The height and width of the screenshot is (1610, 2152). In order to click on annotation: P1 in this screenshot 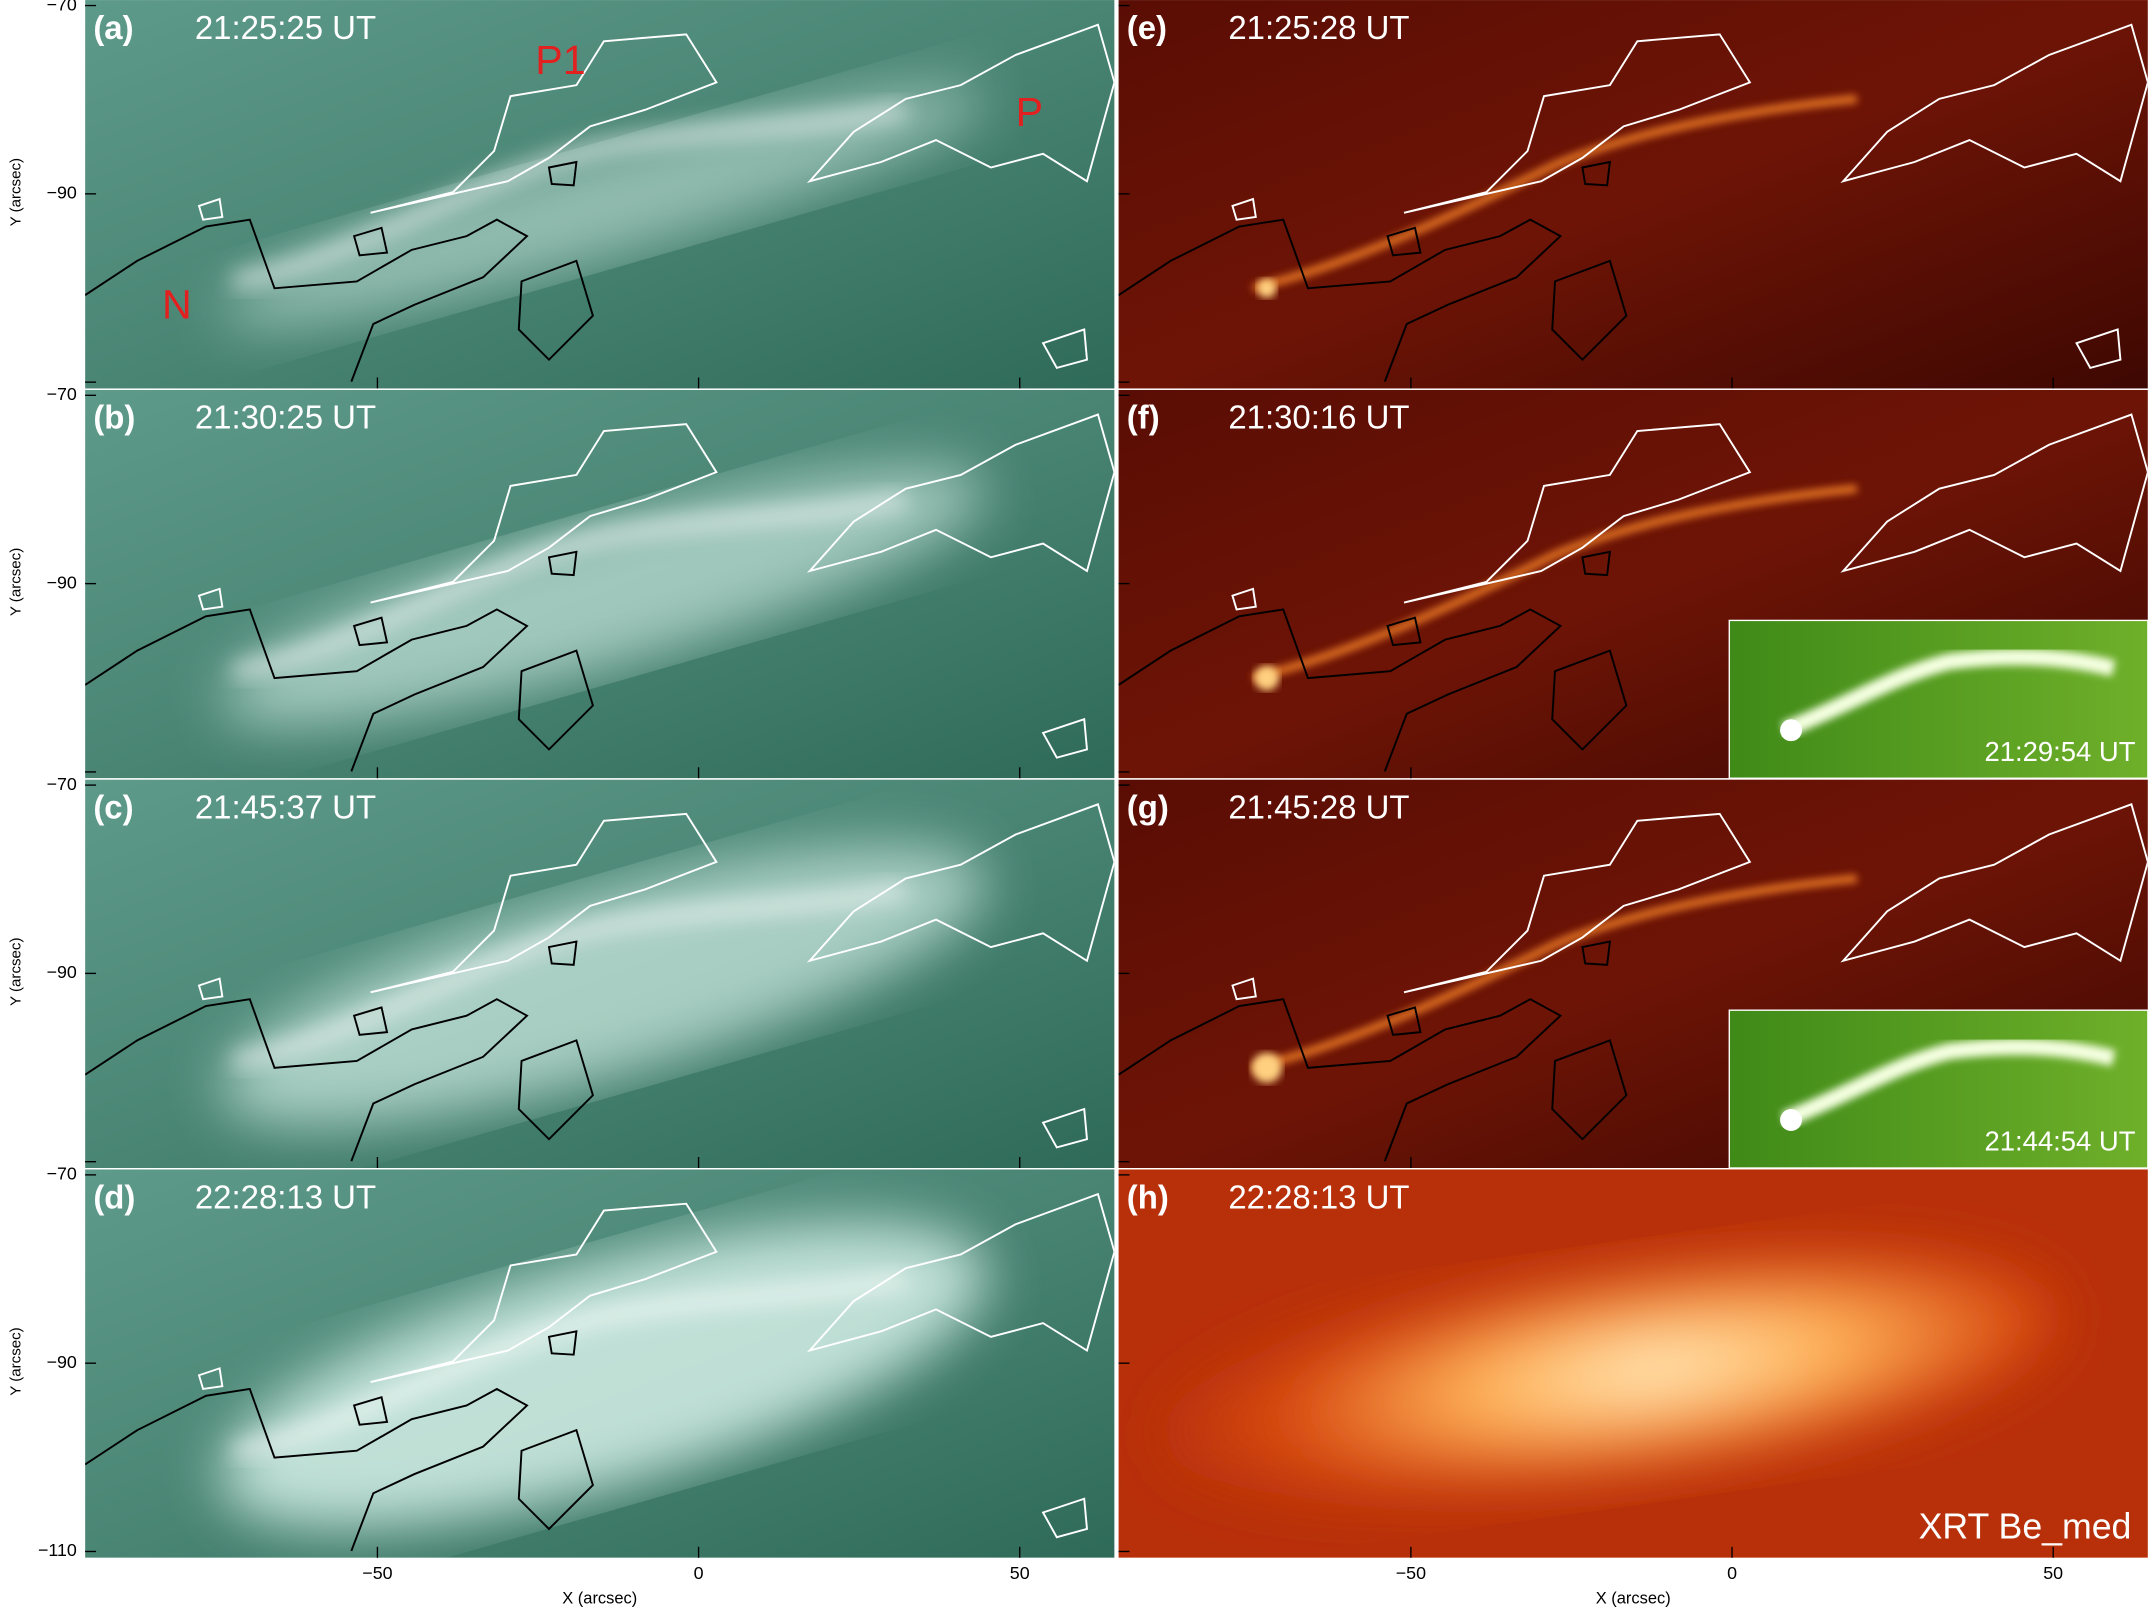, I will do `click(560, 60)`.